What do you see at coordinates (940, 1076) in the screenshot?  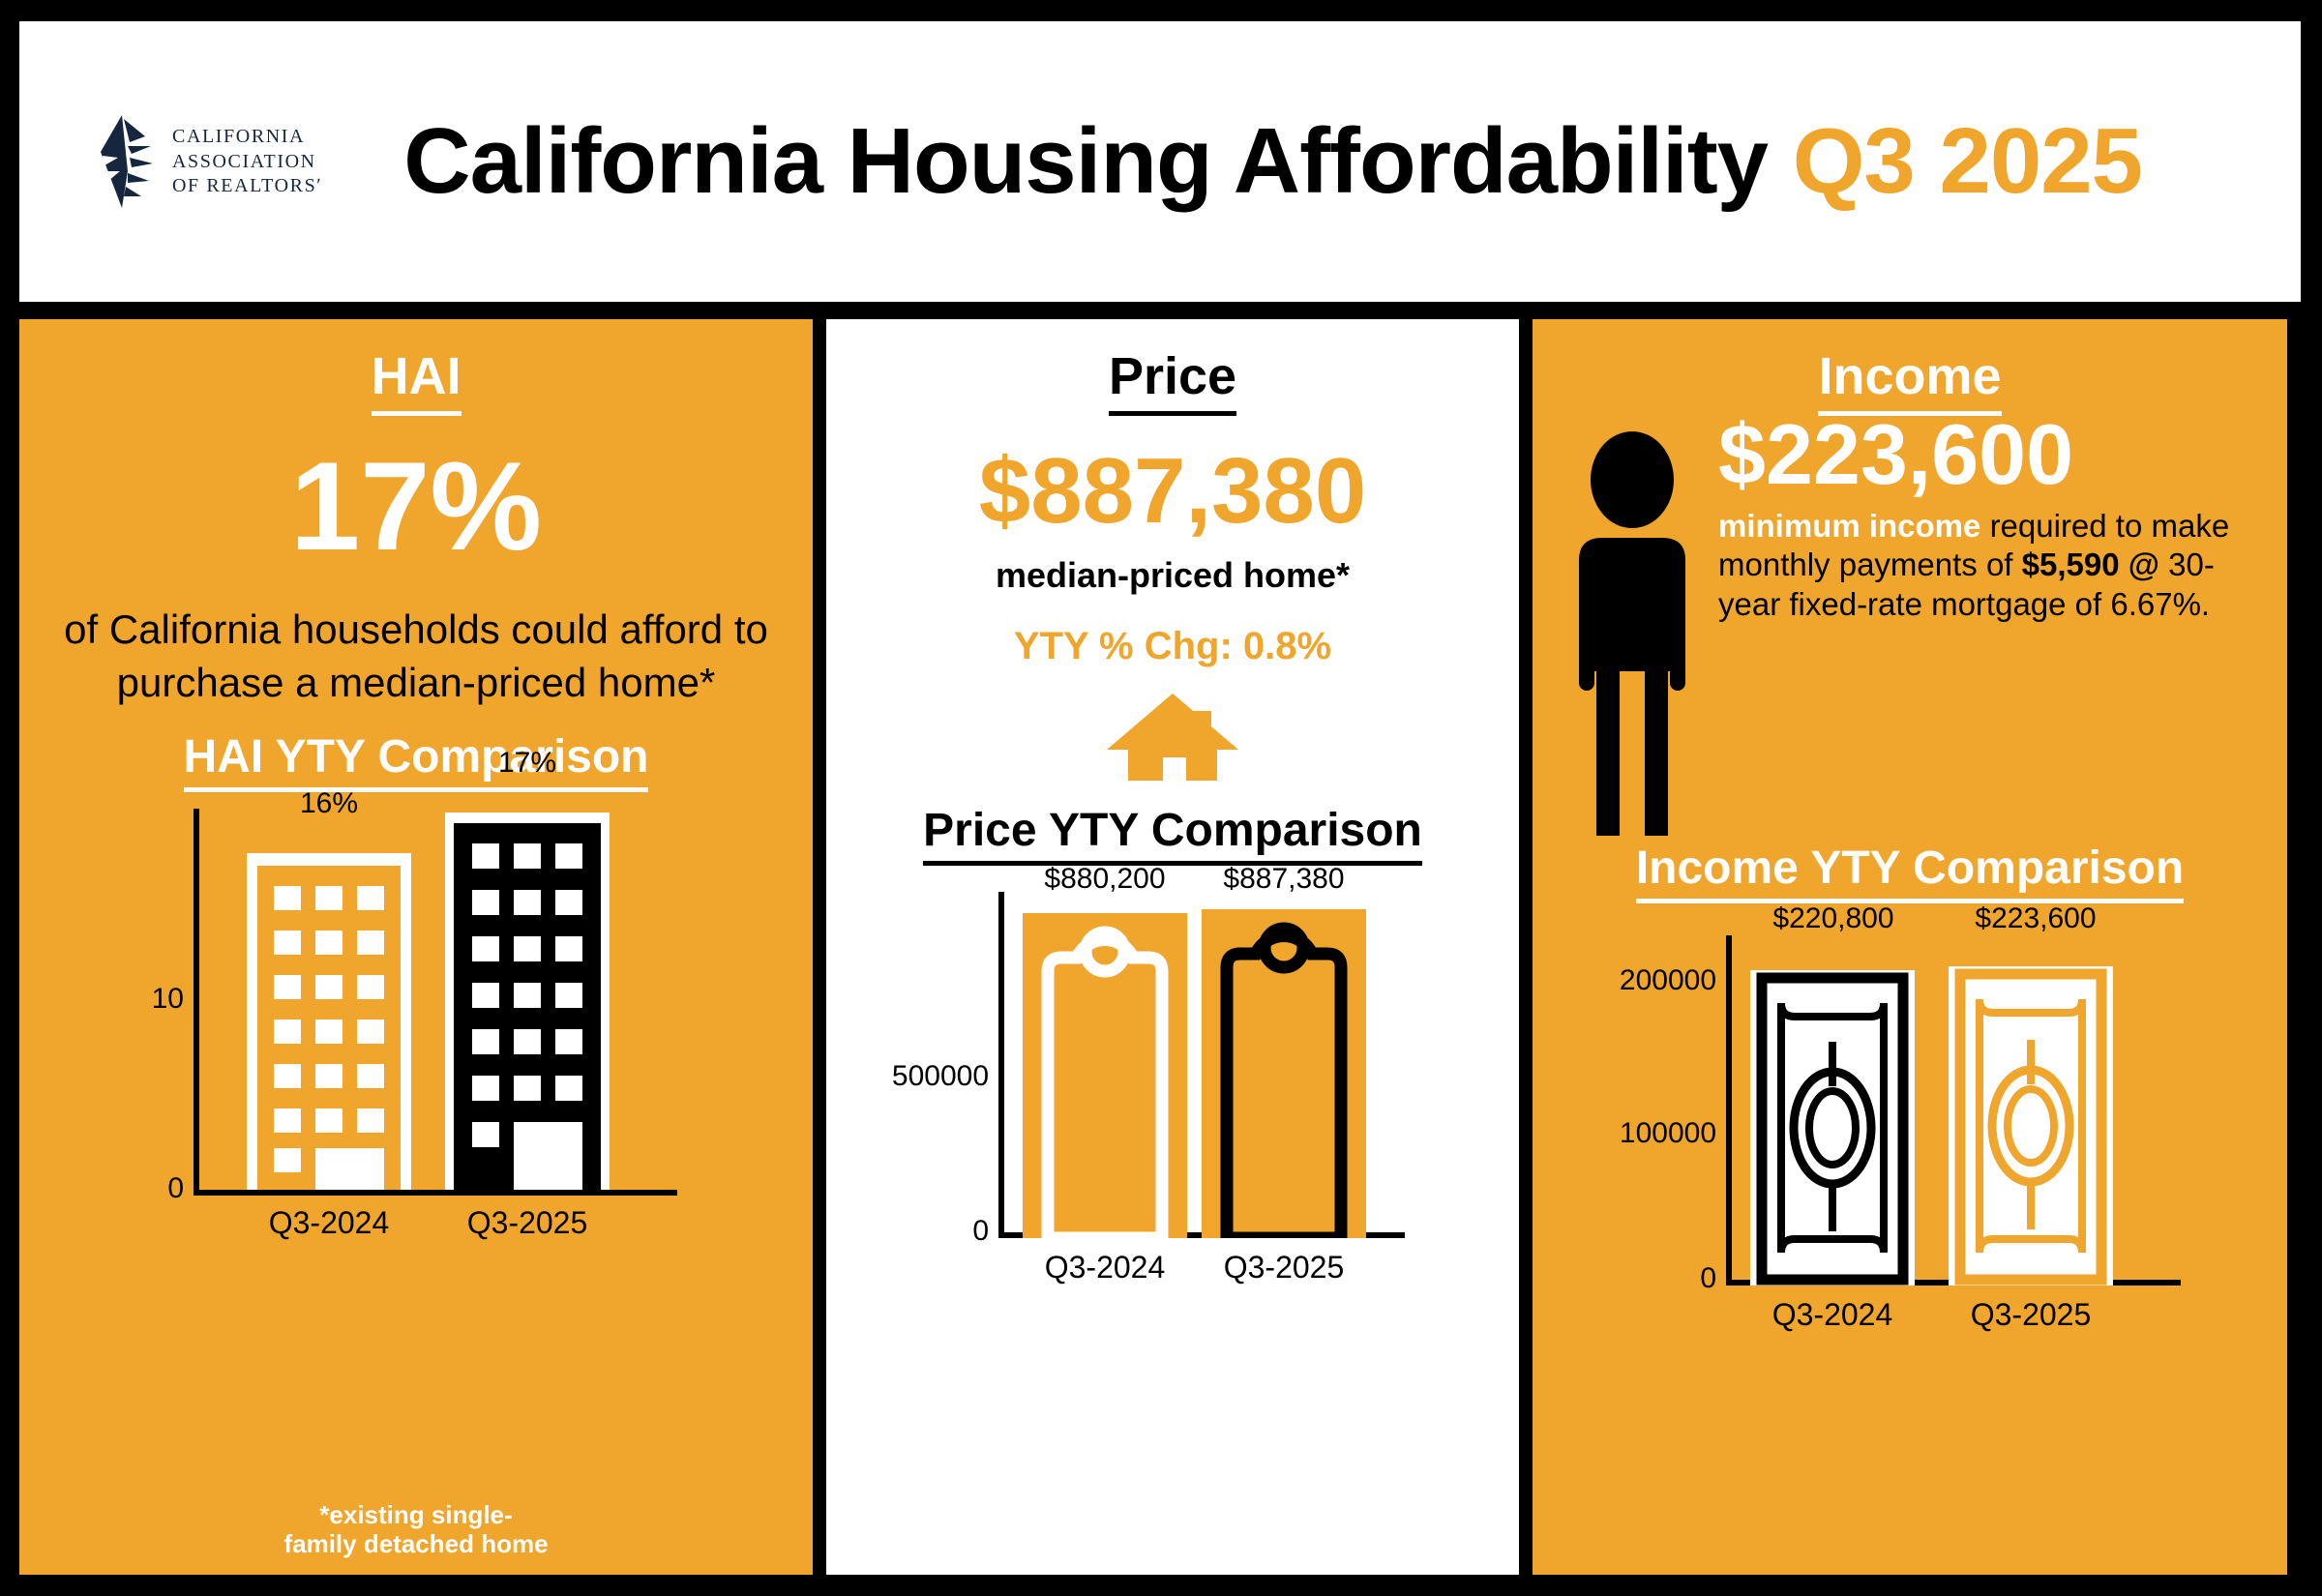 I see `price-ytick-500000: 500000` at bounding box center [940, 1076].